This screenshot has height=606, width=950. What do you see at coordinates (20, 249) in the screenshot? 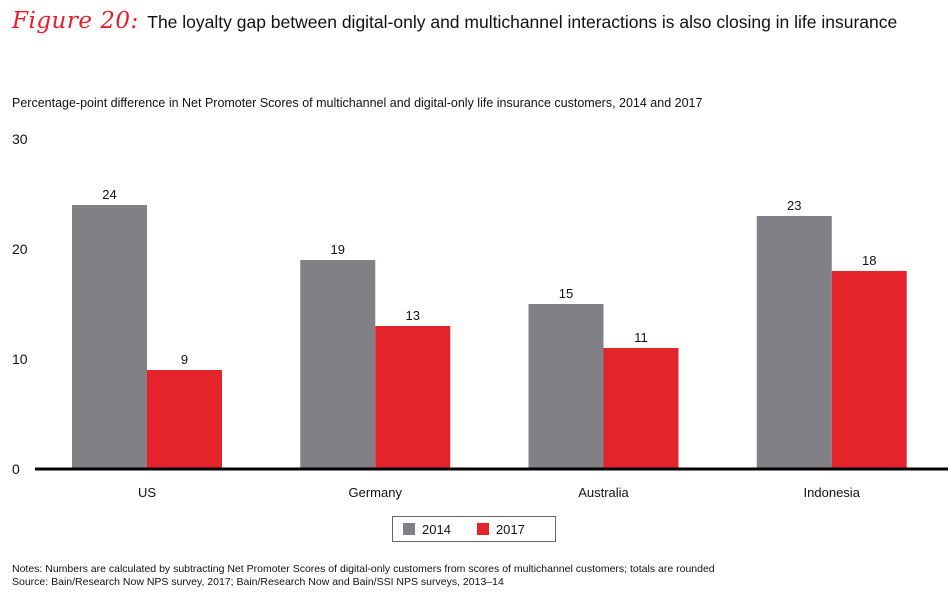
I see `y-tick-label: 20` at bounding box center [20, 249].